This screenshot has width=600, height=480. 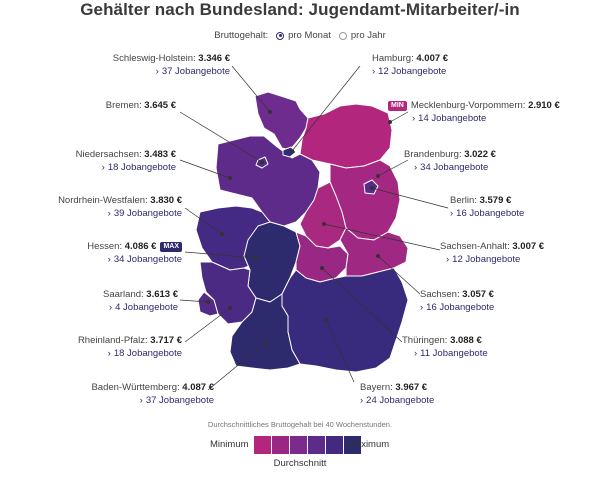 I want to click on radio-unselected-icon, so click(x=342, y=35).